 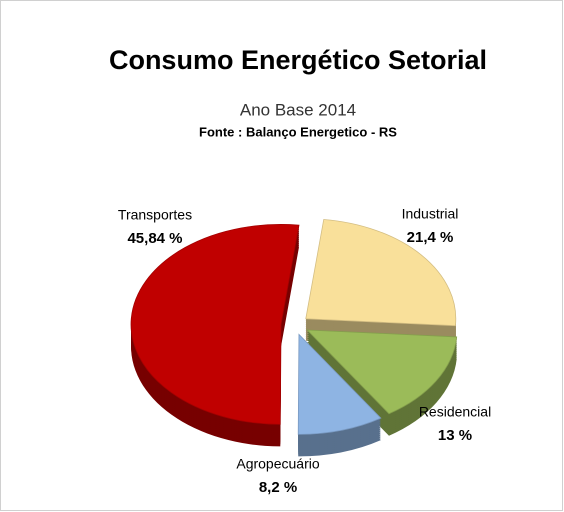 What do you see at coordinates (298, 60) in the screenshot?
I see `chart-title: Consumo Energético Setorial` at bounding box center [298, 60].